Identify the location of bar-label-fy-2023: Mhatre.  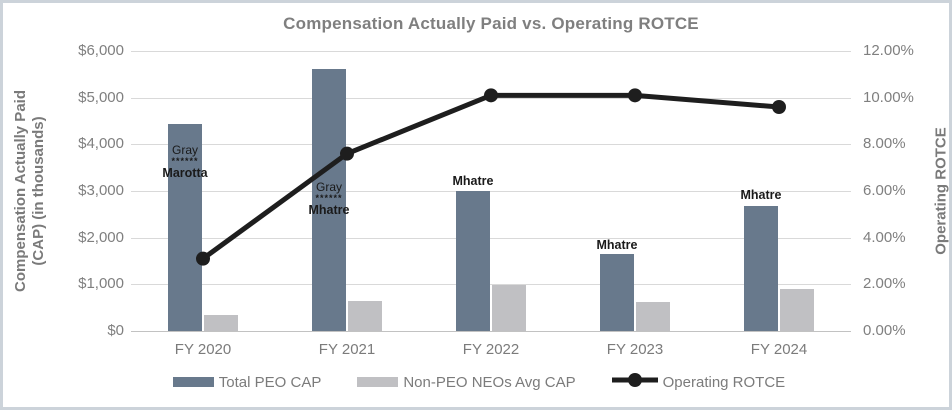
(617, 245).